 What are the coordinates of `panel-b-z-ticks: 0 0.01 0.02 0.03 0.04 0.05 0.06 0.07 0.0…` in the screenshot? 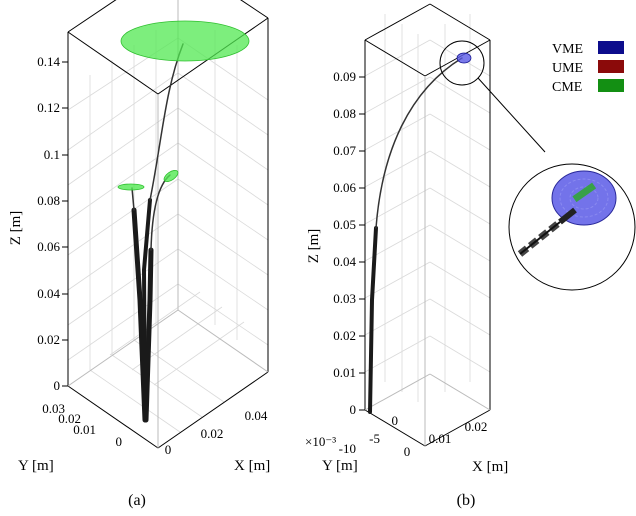 It's located at (349, 243).